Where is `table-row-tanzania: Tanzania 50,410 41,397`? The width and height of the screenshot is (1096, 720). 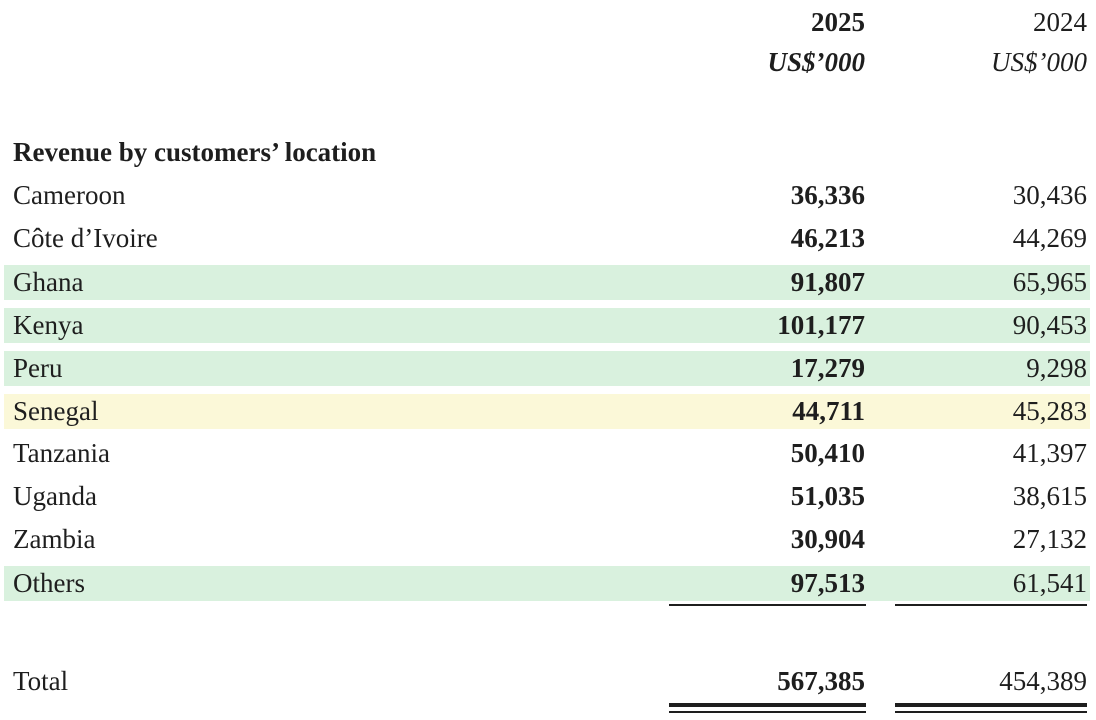
table-row-tanzania: Tanzania 50,410 41,397 is located at coordinates (547, 453).